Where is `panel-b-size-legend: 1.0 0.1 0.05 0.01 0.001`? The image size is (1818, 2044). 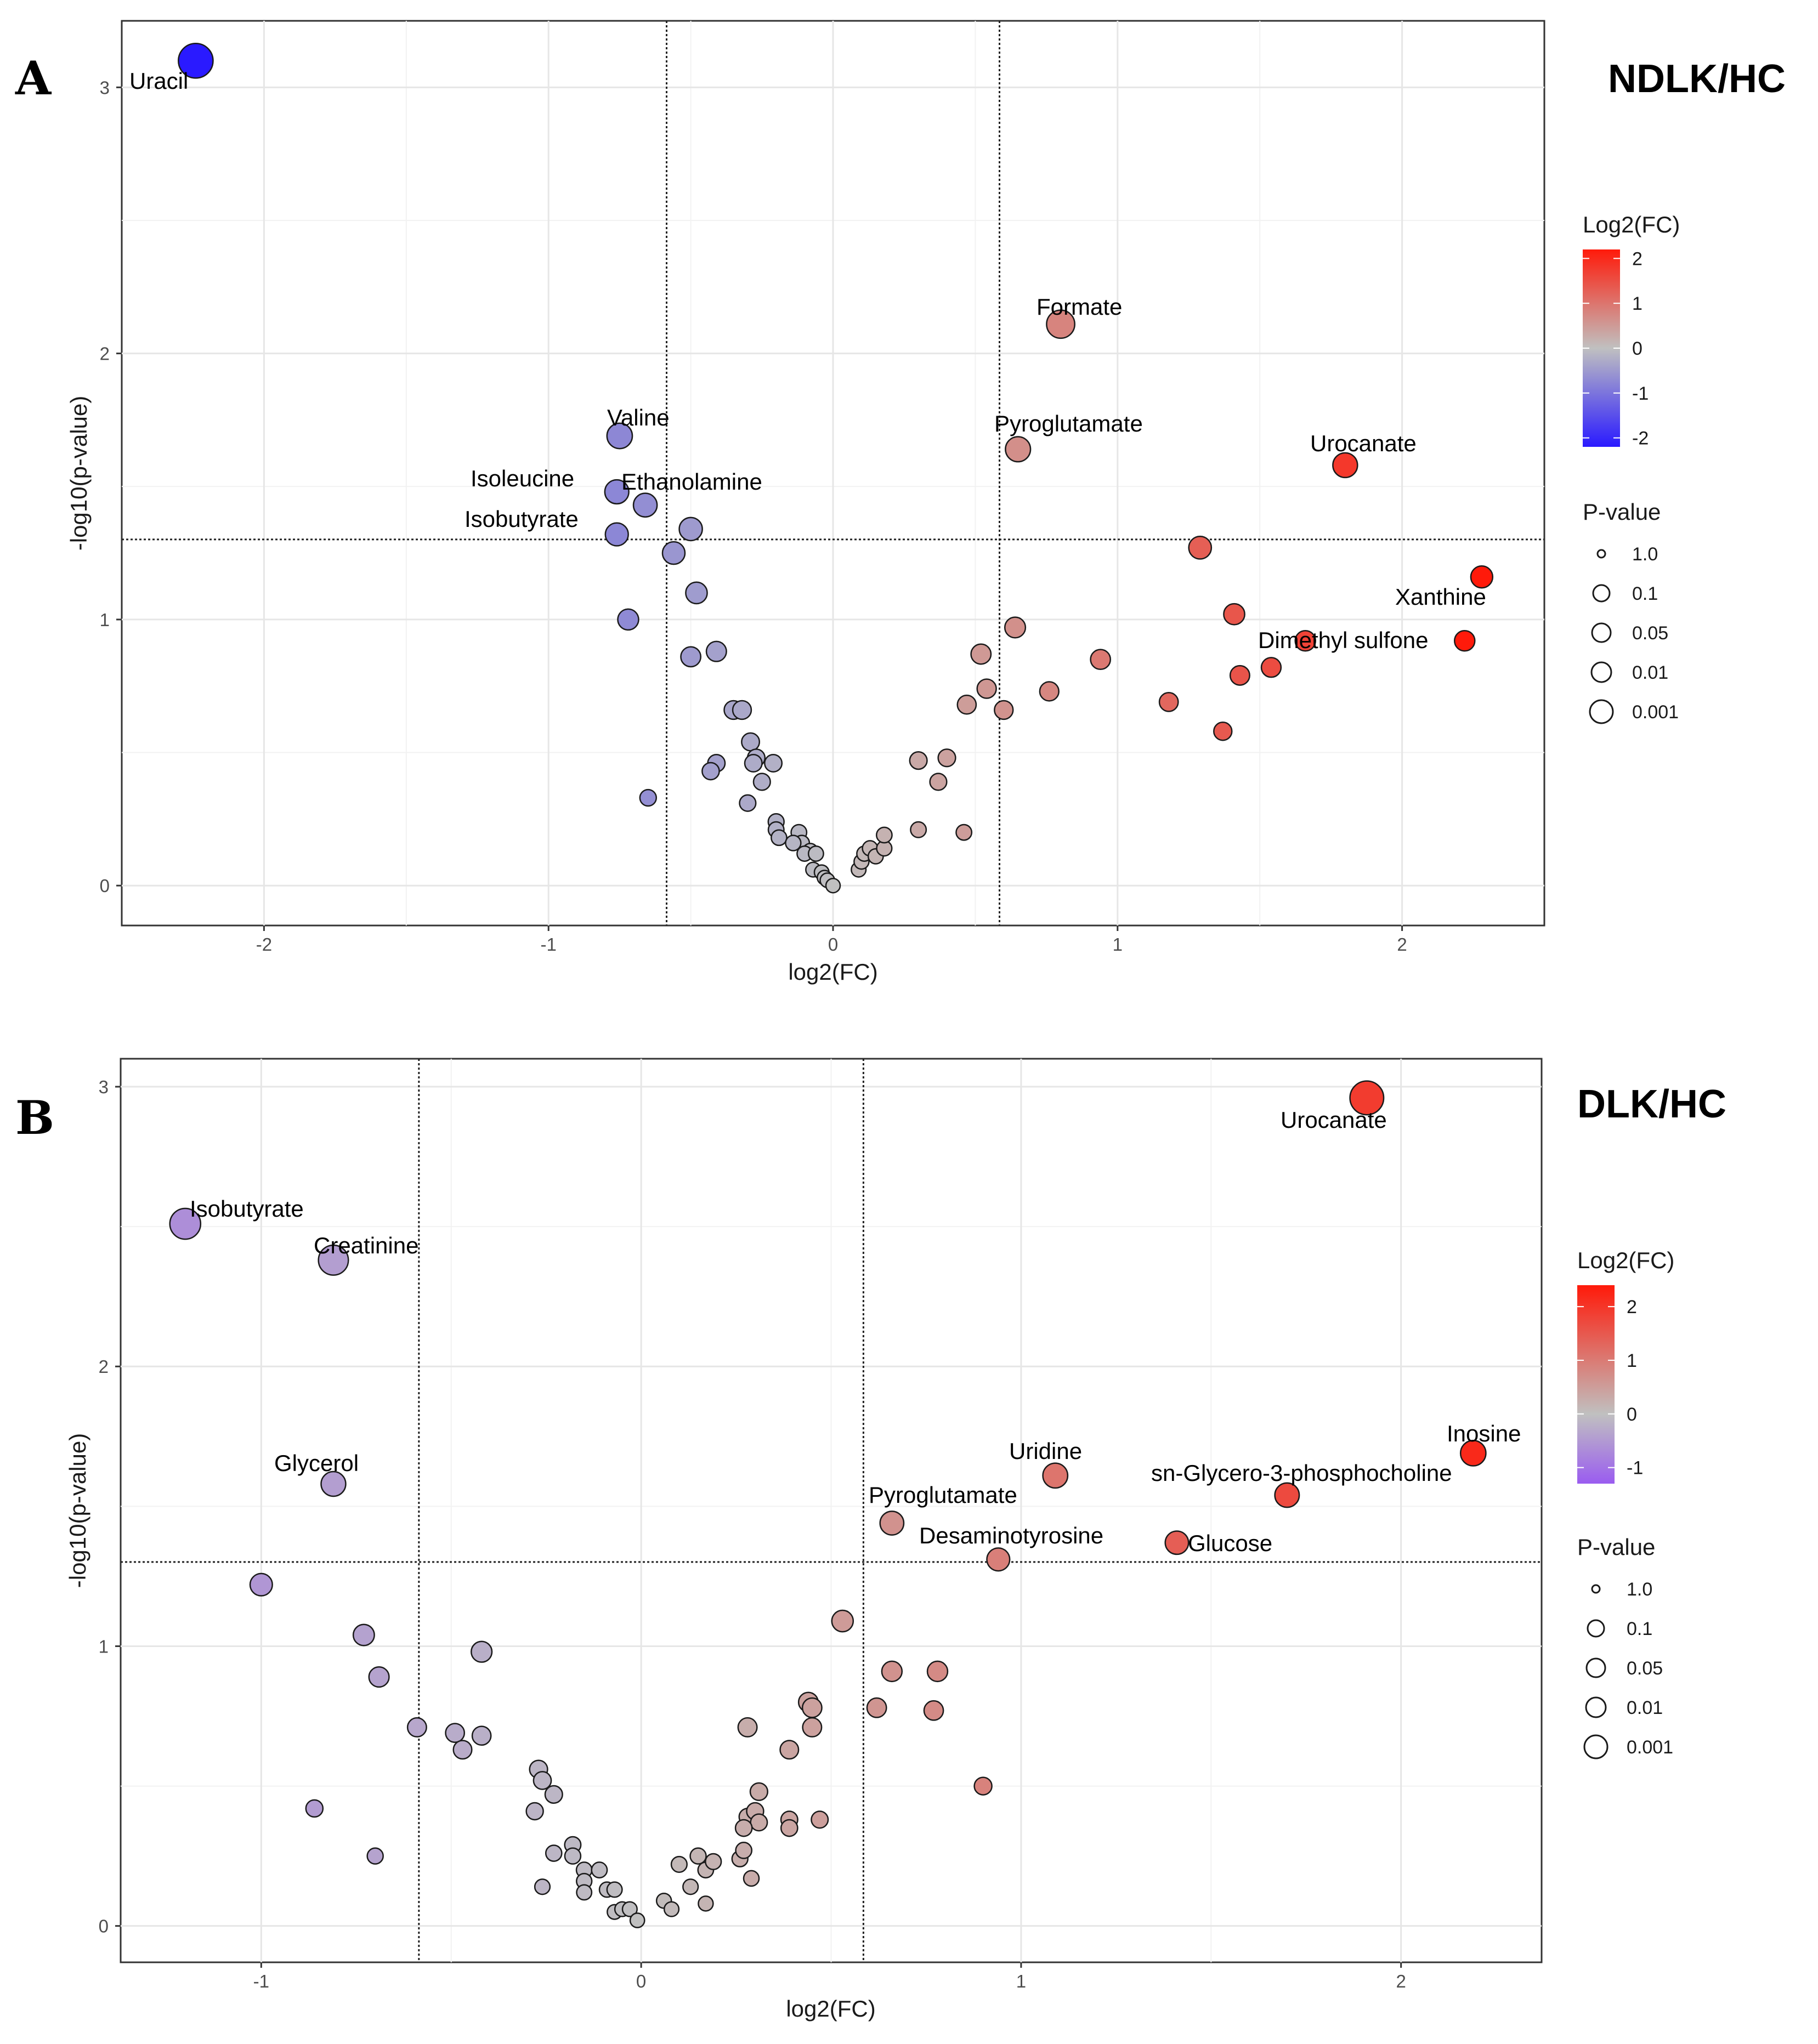 panel-b-size-legend: 1.0 0.1 0.05 0.01 0.001 is located at coordinates (1628, 1669).